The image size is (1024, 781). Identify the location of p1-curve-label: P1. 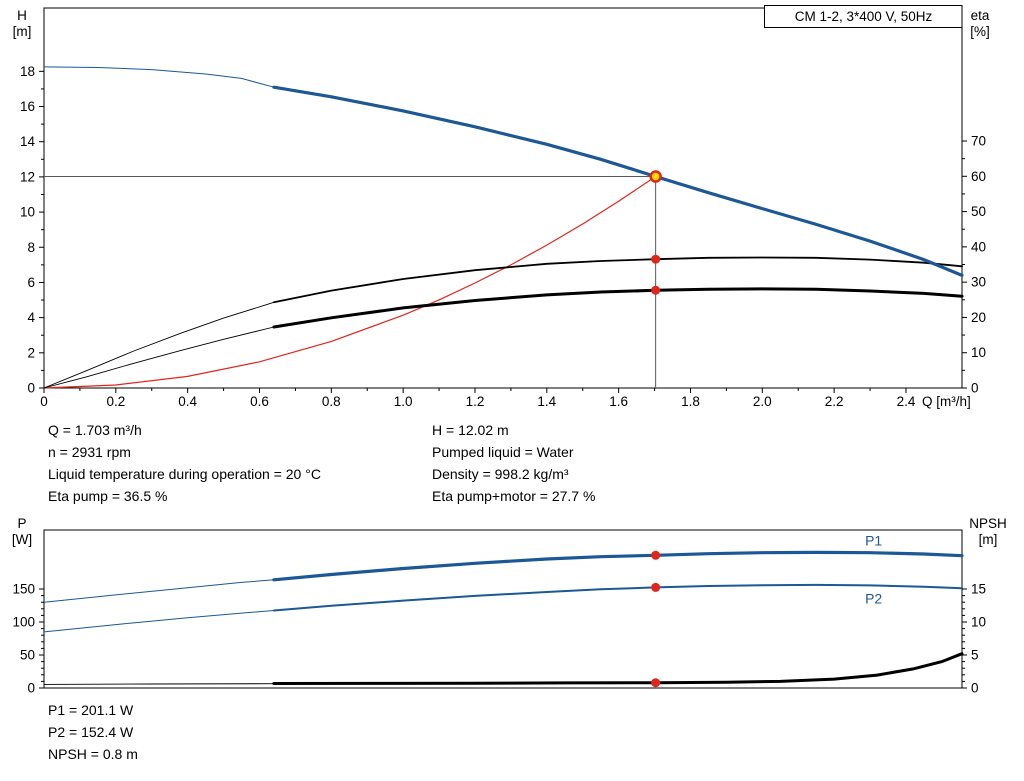
(873, 540).